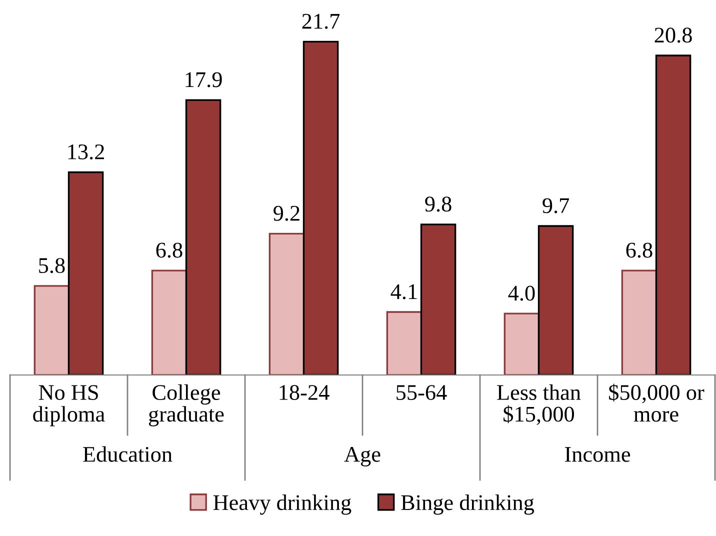 The height and width of the screenshot is (536, 716). What do you see at coordinates (305, 392) in the screenshot?
I see `x-tick-label: 18-24` at bounding box center [305, 392].